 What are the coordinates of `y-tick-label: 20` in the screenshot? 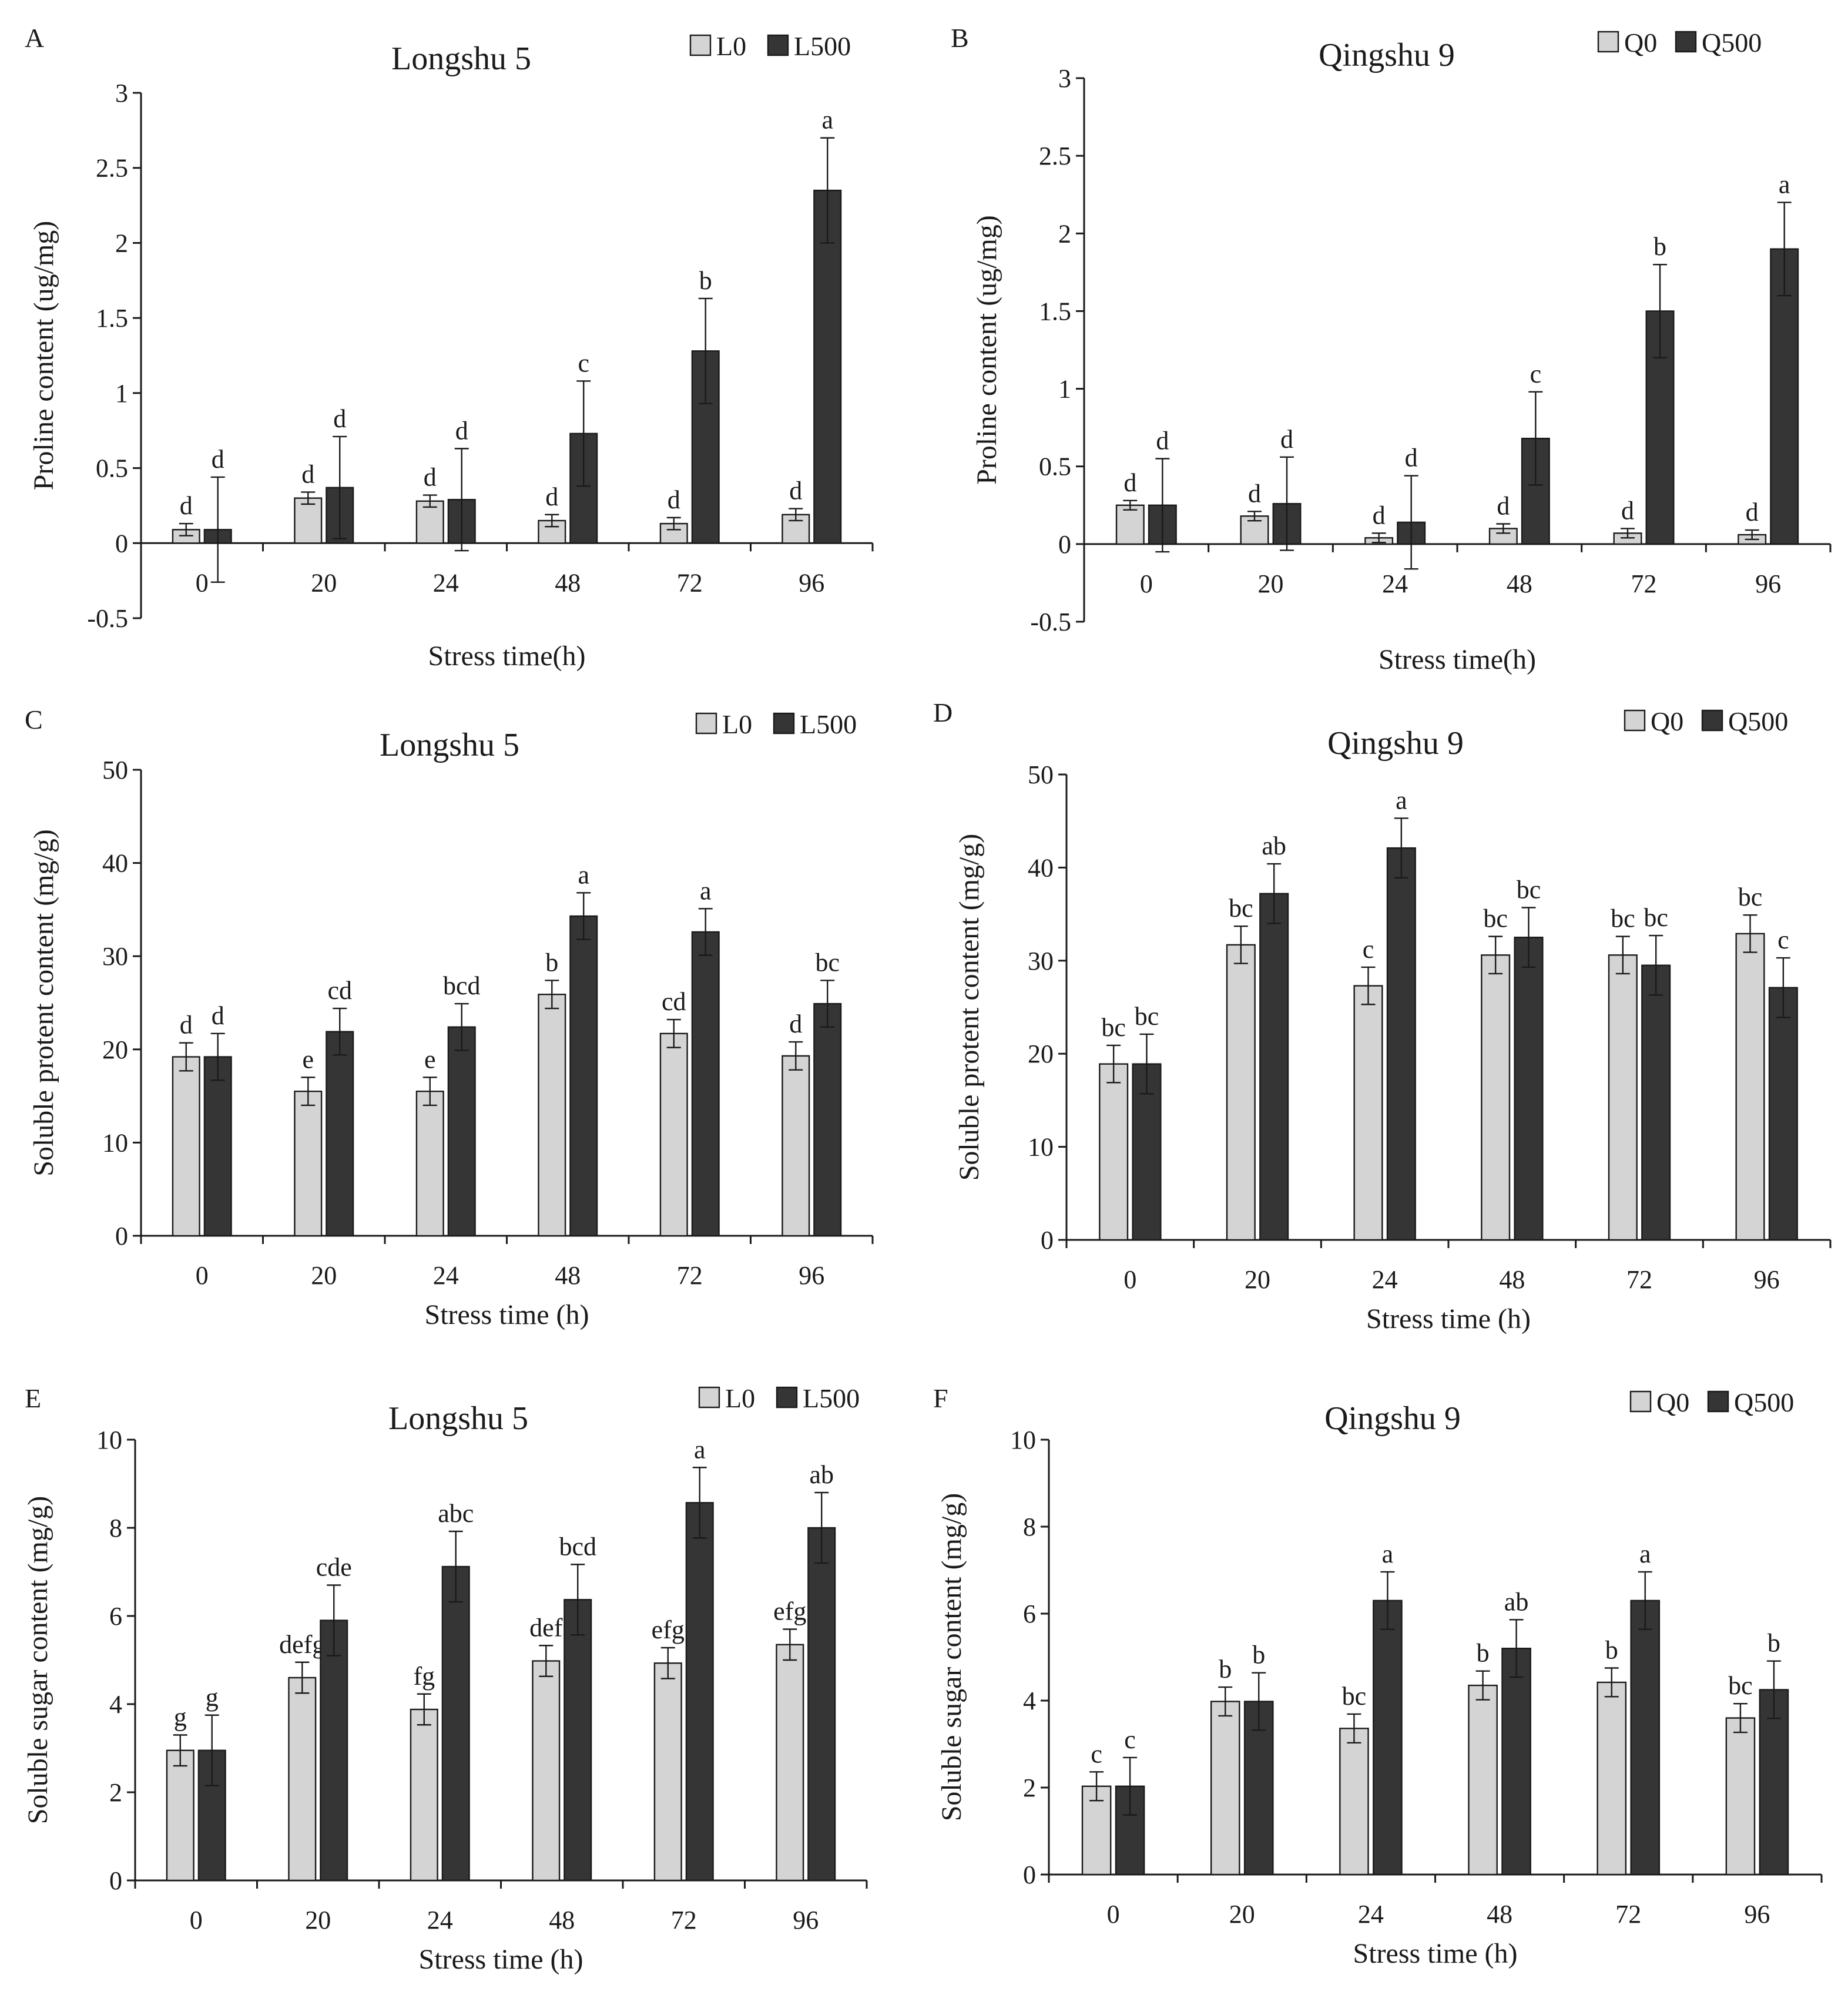 It's located at (1041, 1054).